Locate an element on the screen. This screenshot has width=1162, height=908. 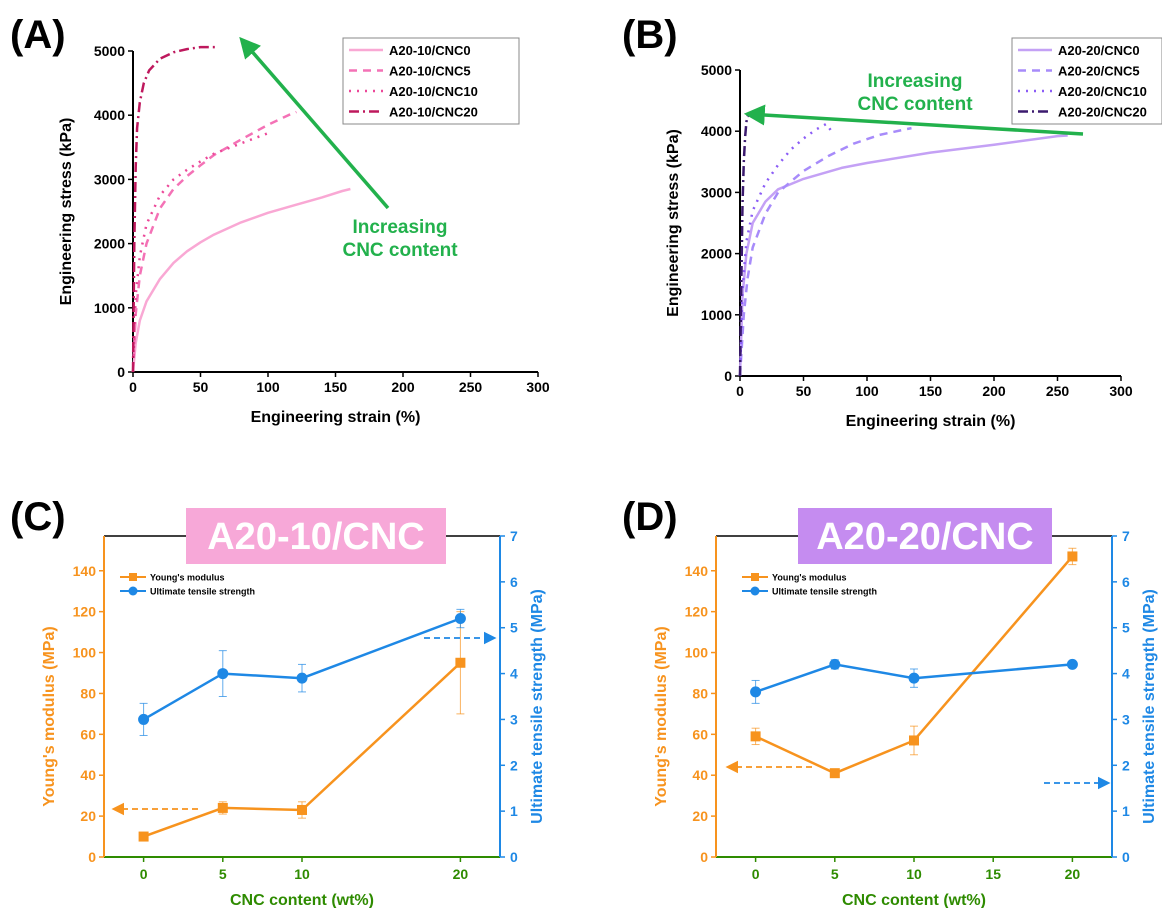
legend-label: A20-10/CNC0 is located at coordinates (430, 50).